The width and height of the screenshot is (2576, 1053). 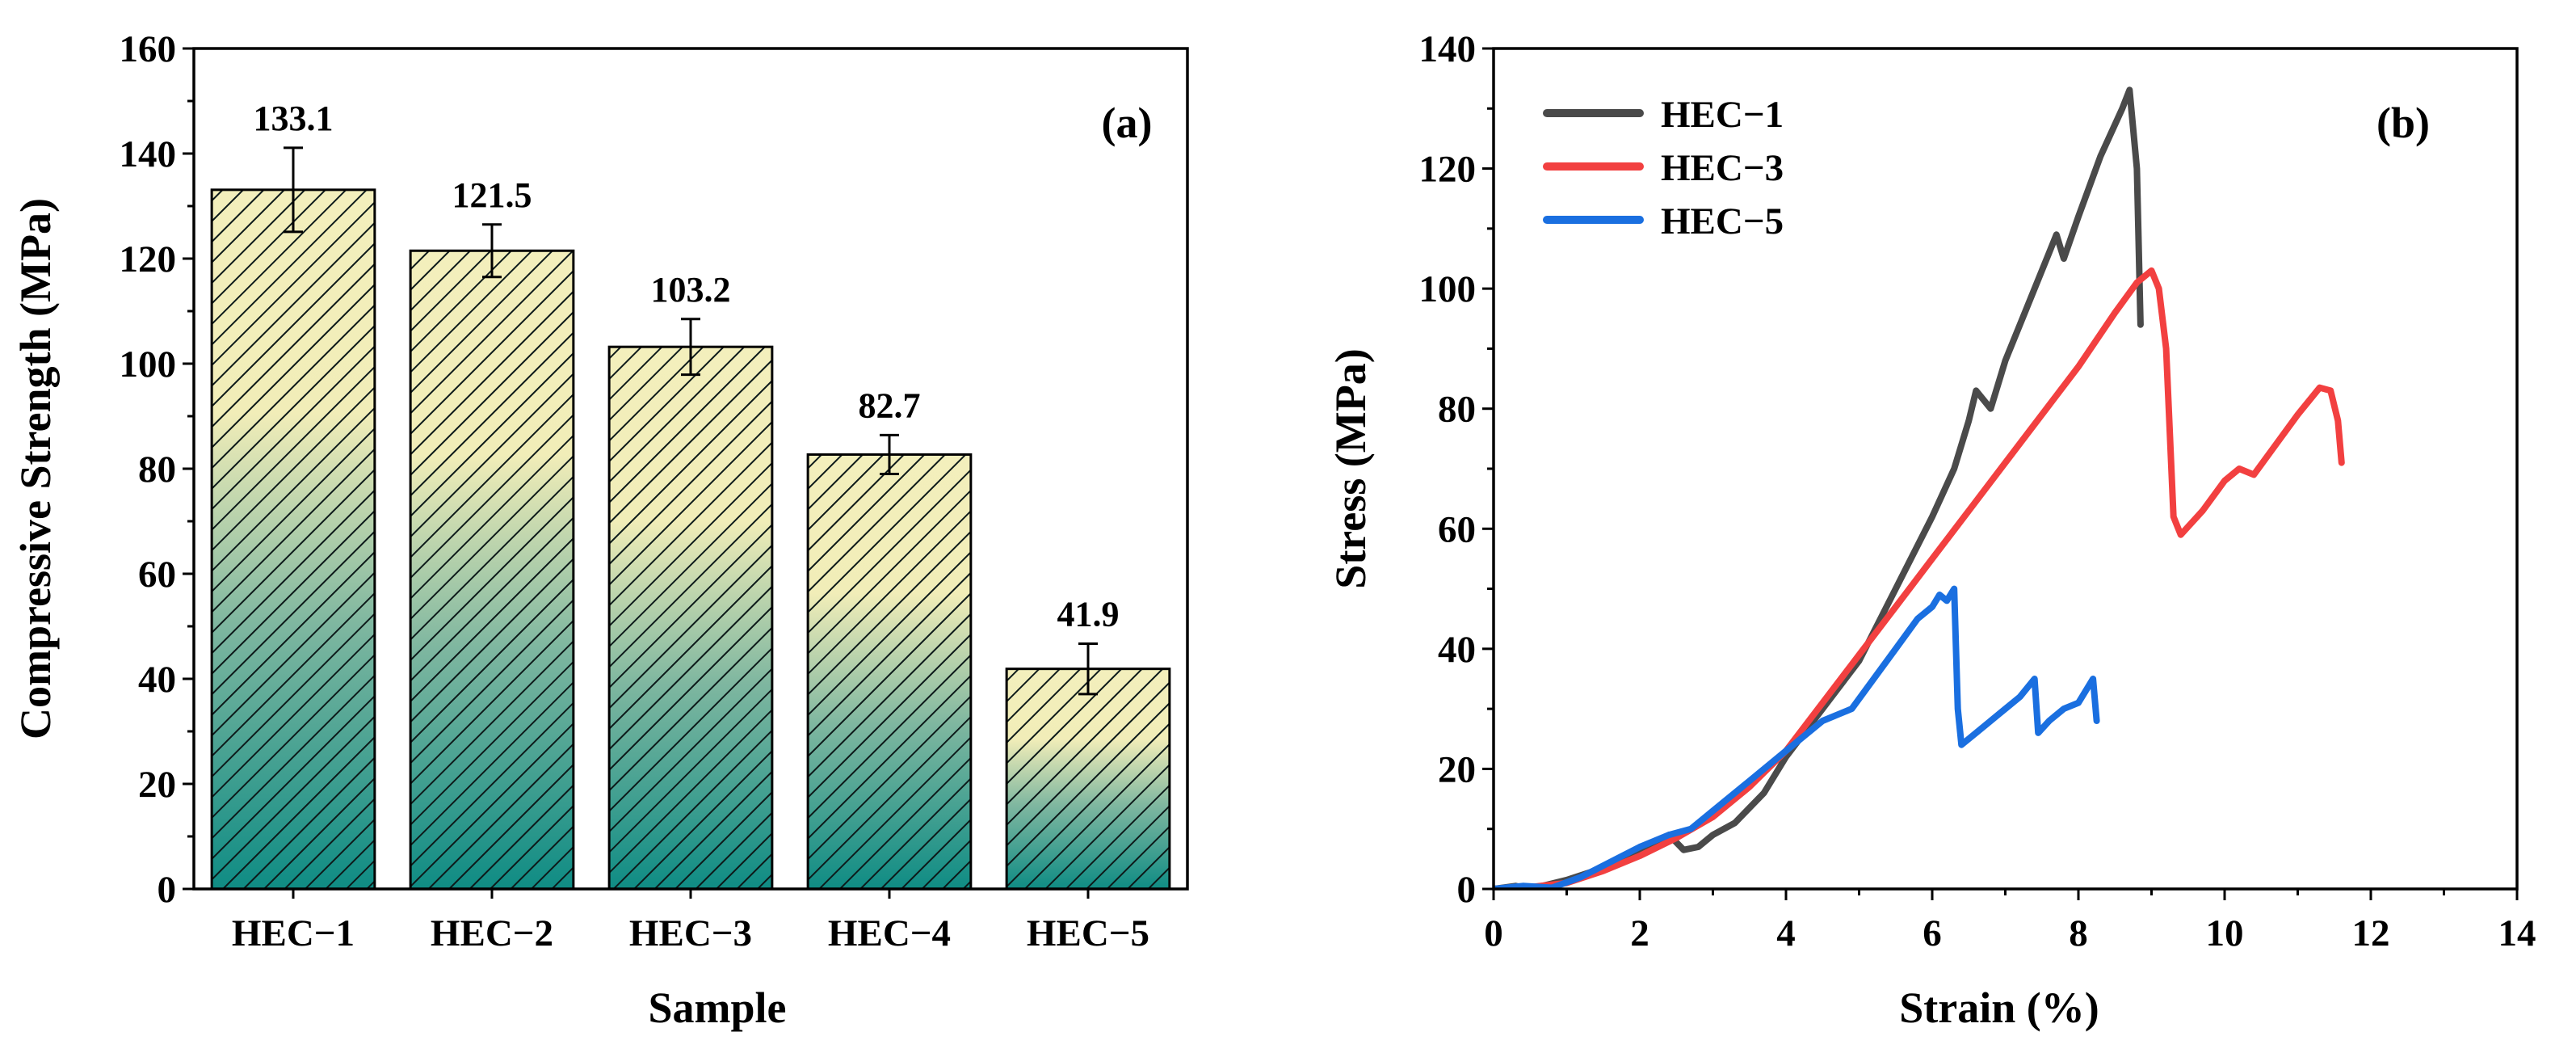 What do you see at coordinates (890, 405) in the screenshot?
I see `value-label-4: 82.7` at bounding box center [890, 405].